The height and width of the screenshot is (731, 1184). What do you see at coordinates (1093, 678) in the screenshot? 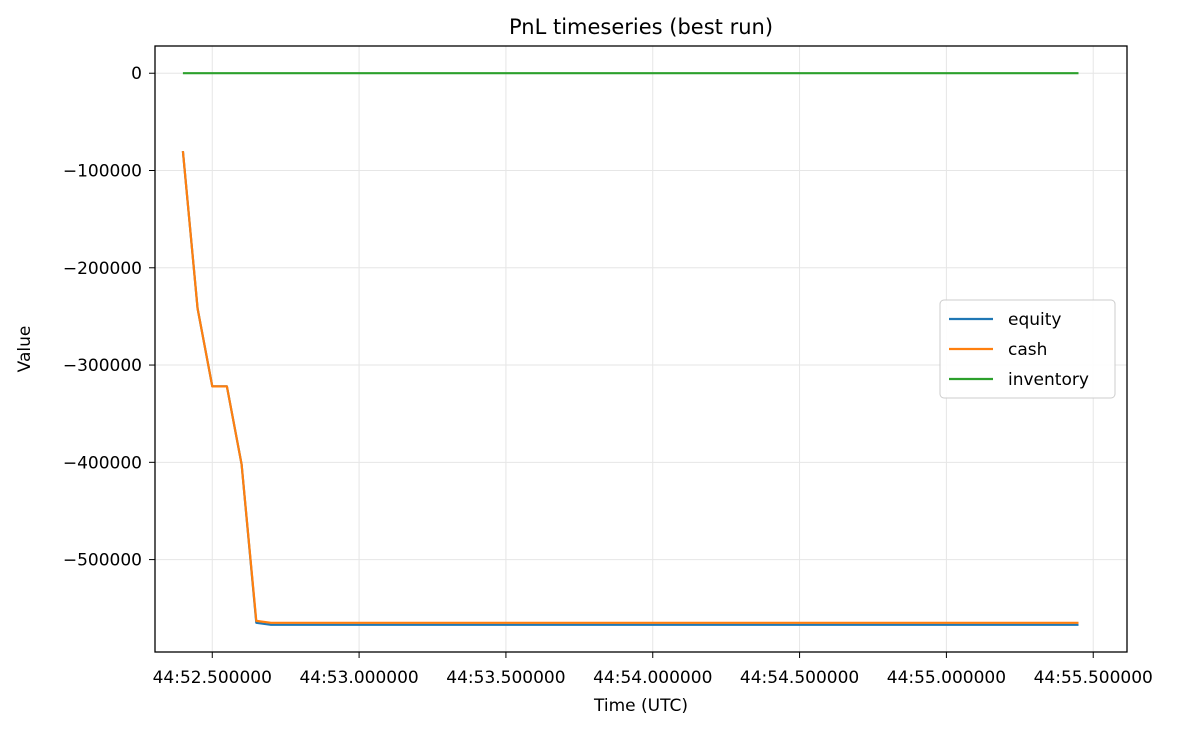
I see `x-tick-label: 44:55.500000` at bounding box center [1093, 678].